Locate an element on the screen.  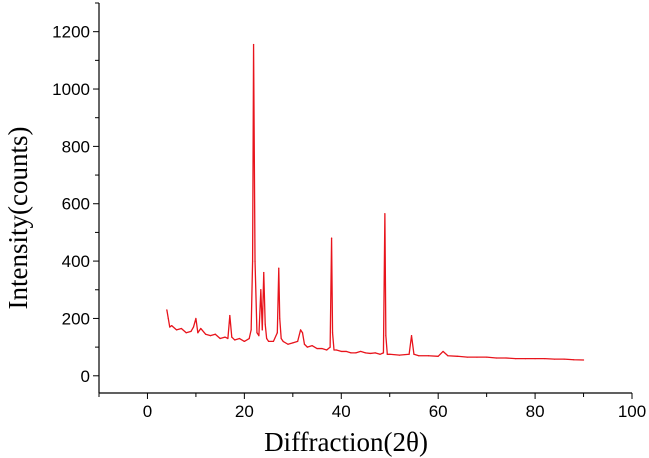
y-axis-ticks: 0 200 400 600 800 1000 1200 is located at coordinates (75, 194).